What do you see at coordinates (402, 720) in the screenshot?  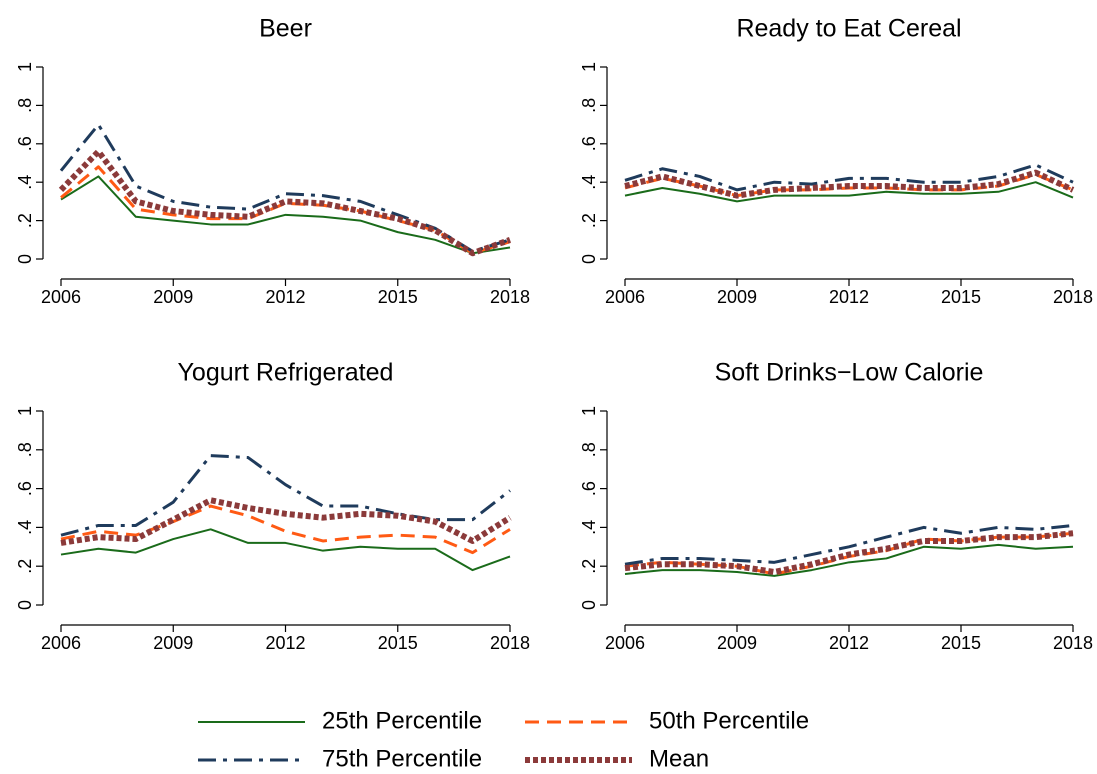 I see `legend-label: 25th Percentile` at bounding box center [402, 720].